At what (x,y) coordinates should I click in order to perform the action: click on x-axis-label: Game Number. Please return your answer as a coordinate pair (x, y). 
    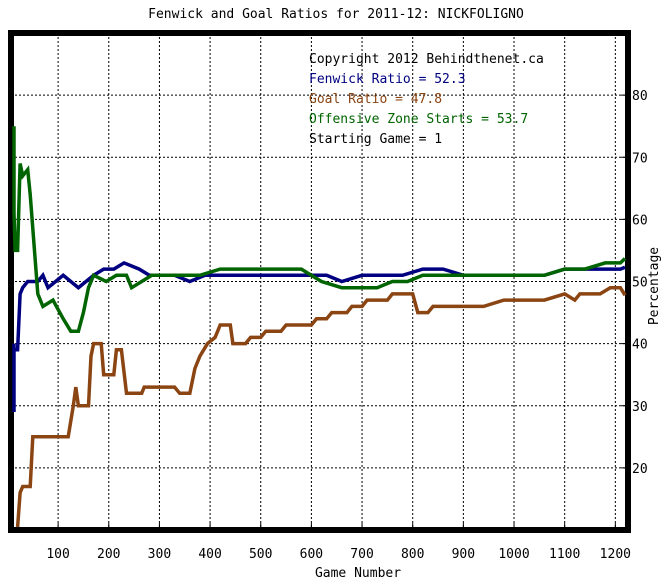
    Looking at the image, I should click on (358, 573).